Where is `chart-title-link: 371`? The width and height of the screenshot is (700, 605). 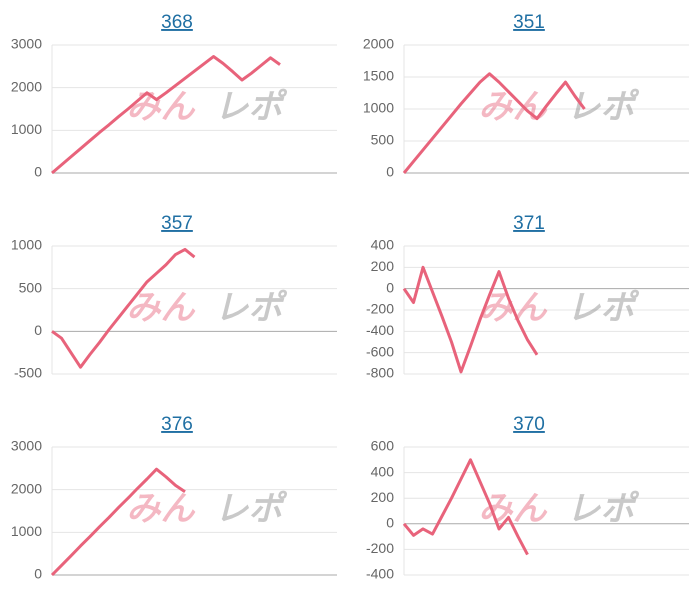 chart-title-link: 371 is located at coordinates (529, 223).